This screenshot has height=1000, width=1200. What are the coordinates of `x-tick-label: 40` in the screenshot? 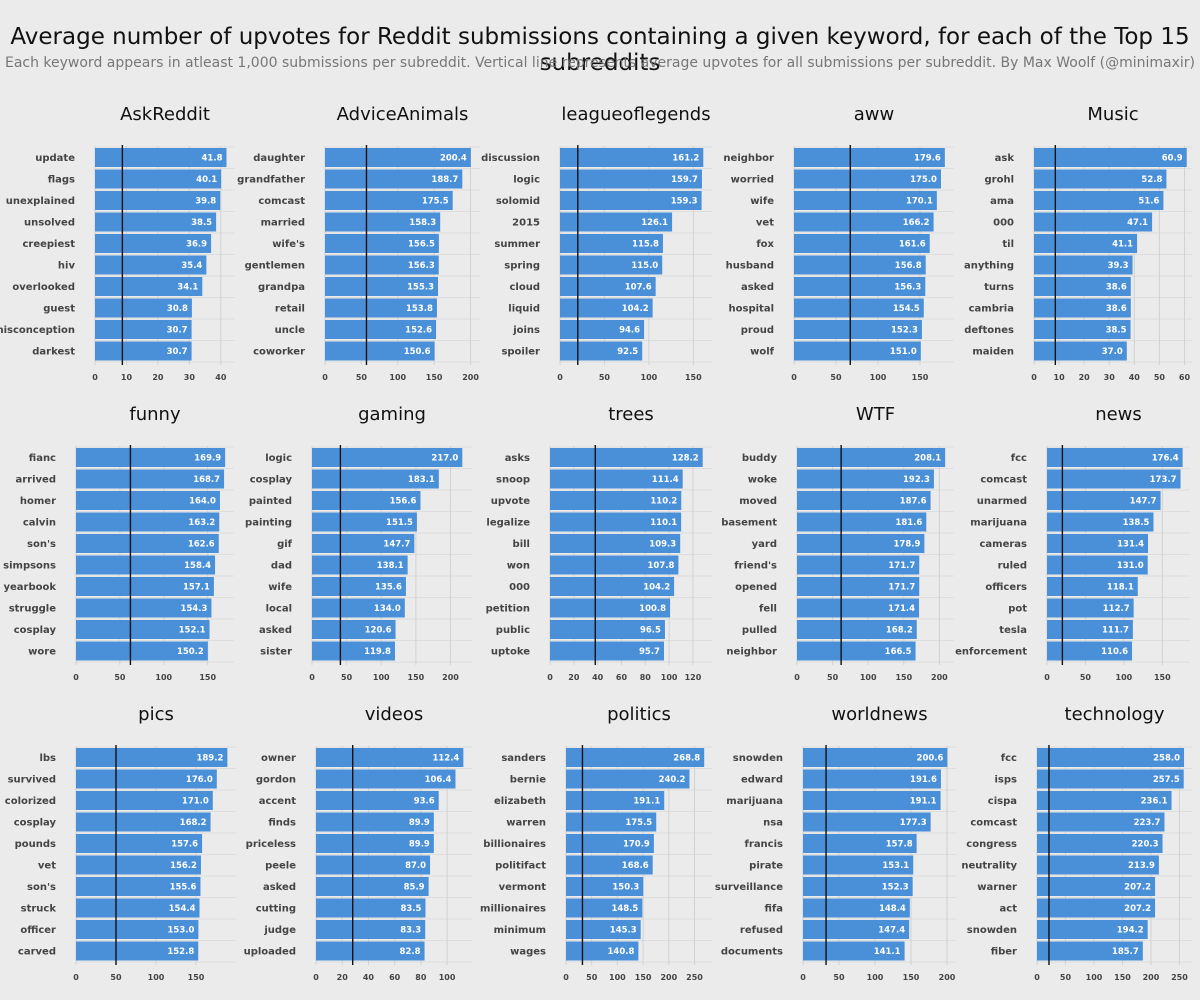 It's located at (369, 977).